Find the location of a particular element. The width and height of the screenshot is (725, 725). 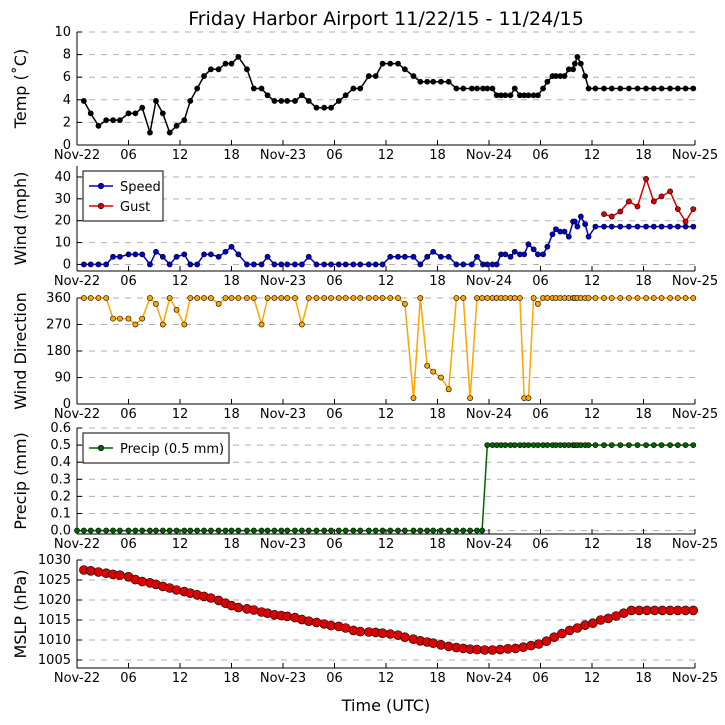

wind-ytick-label: 20 is located at coordinates (62, 221).